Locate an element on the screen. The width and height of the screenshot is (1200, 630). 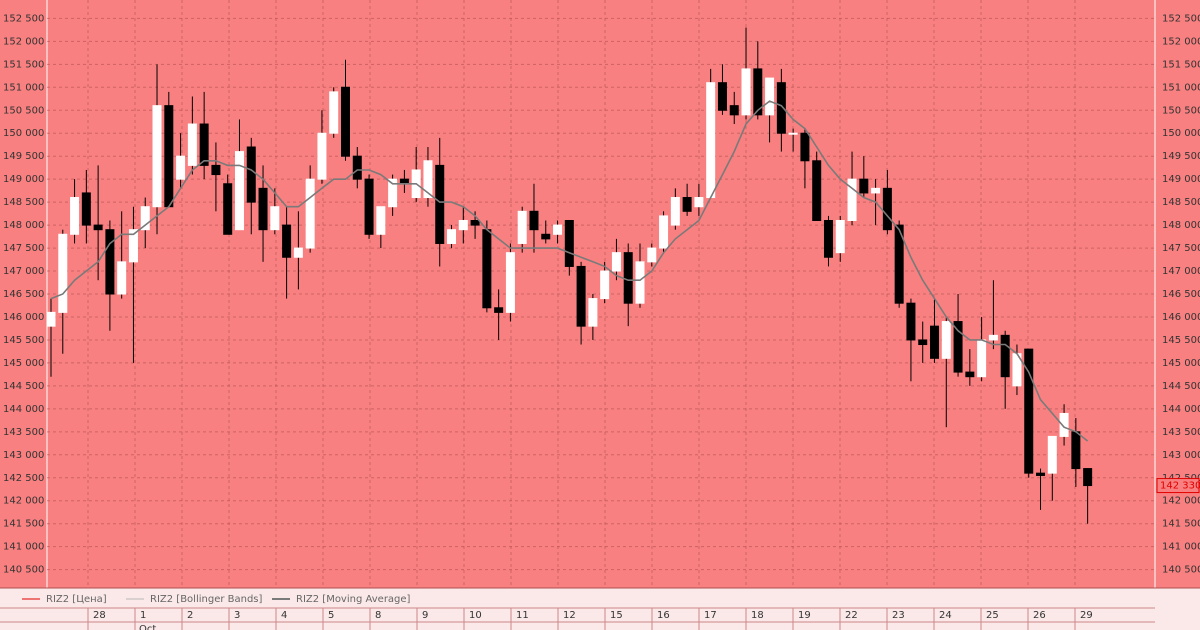
y-tick-label-right: 151 500 is located at coordinates (1181, 64).